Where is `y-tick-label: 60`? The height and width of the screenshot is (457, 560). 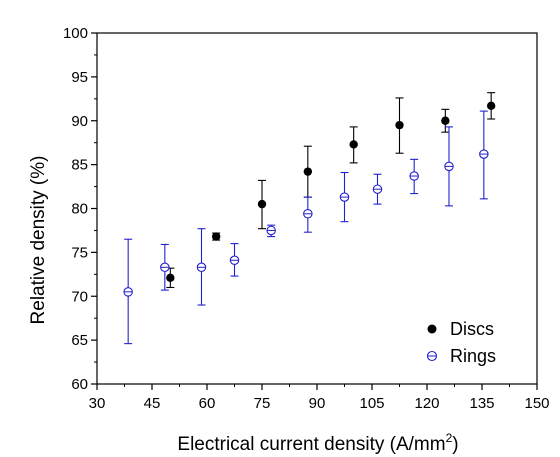
y-tick-label: 60 is located at coordinates (79, 384).